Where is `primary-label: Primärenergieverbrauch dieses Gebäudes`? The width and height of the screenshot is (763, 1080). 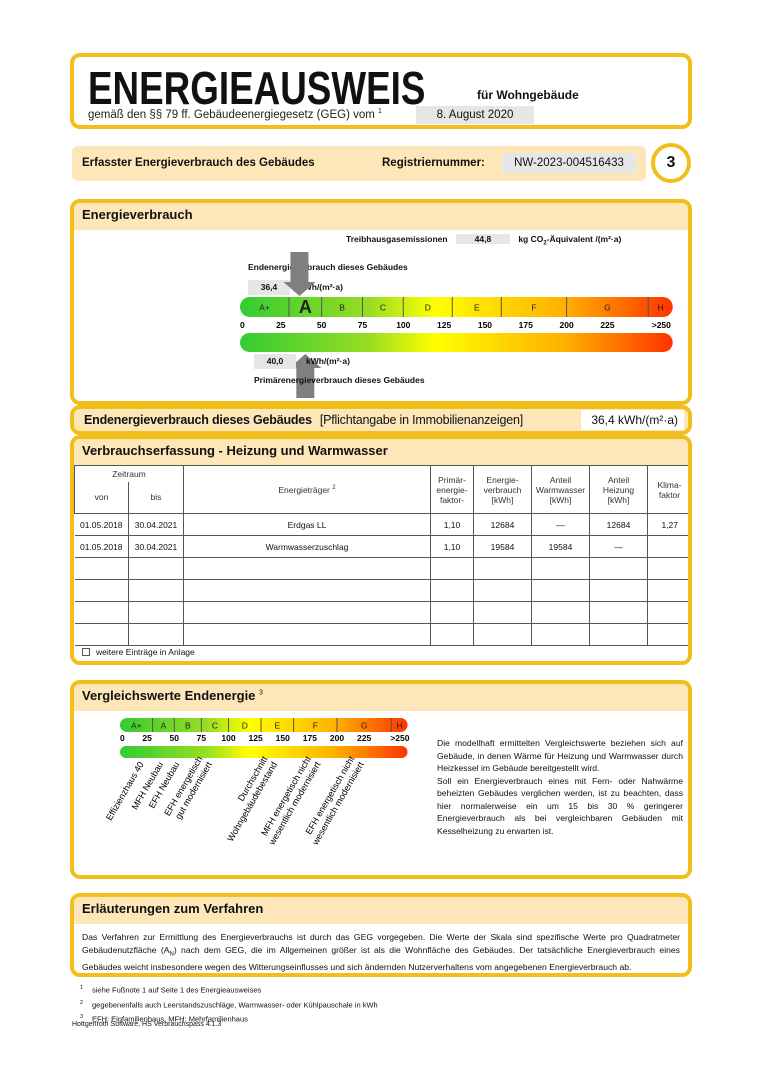 primary-label: Primärenergieverbrauch dieses Gebäudes is located at coordinates (339, 380).